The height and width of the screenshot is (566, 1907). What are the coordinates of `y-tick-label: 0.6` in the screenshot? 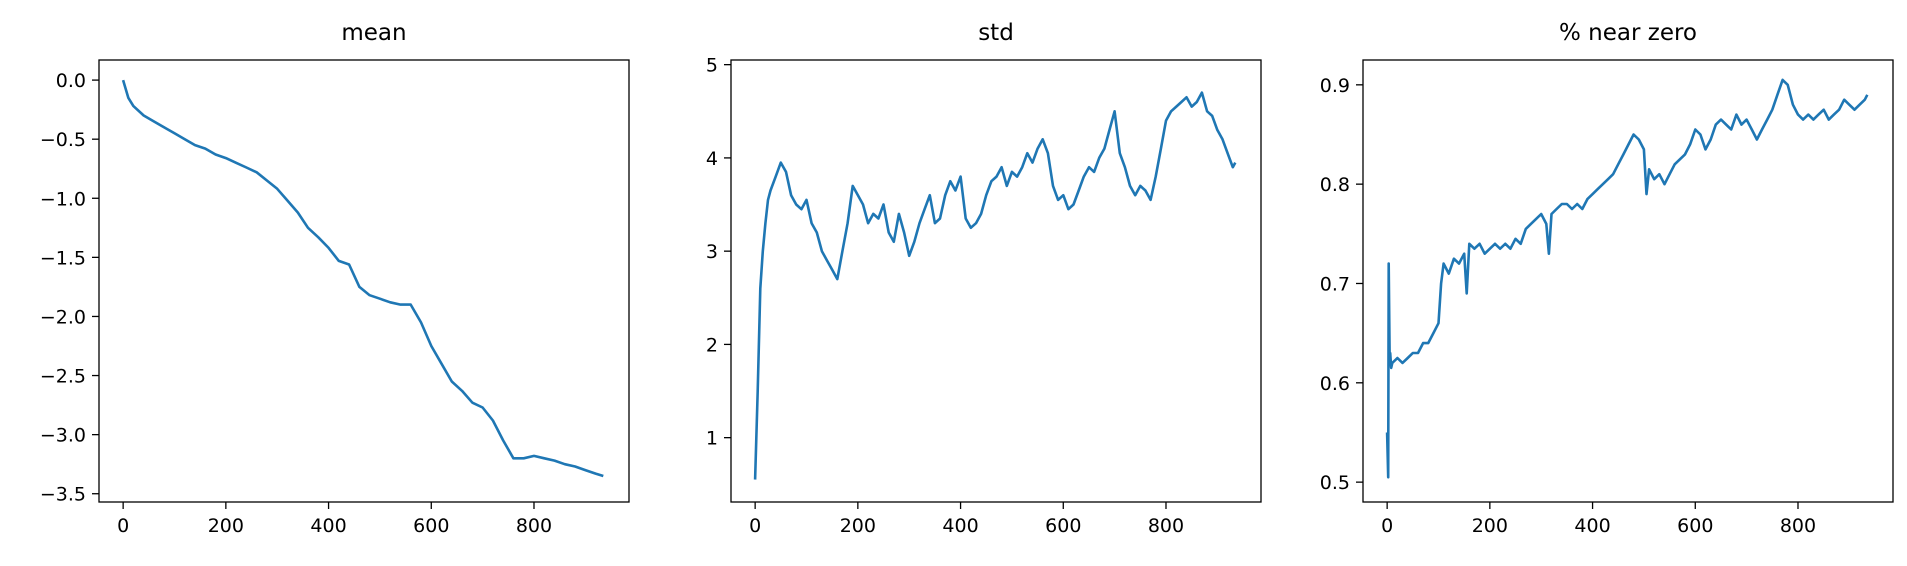 It's located at (1335, 384).